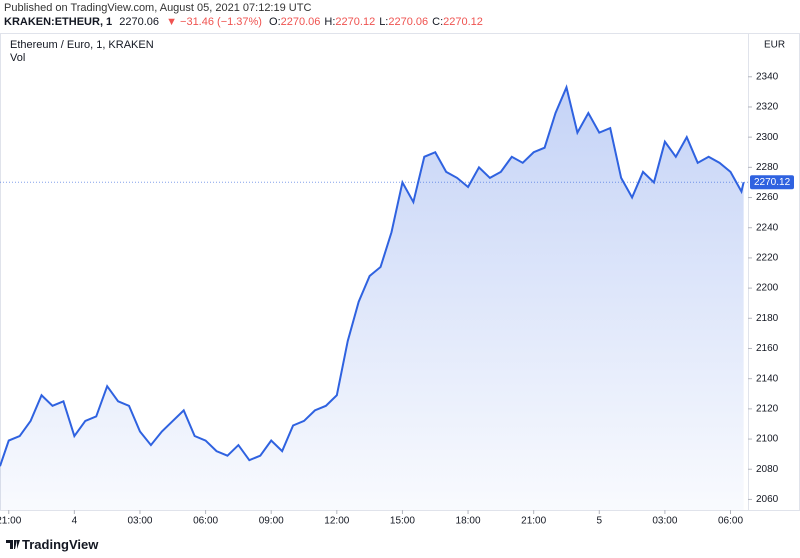 The height and width of the screenshot is (558, 800). What do you see at coordinates (767, 107) in the screenshot?
I see `y-tick-label: 2320` at bounding box center [767, 107].